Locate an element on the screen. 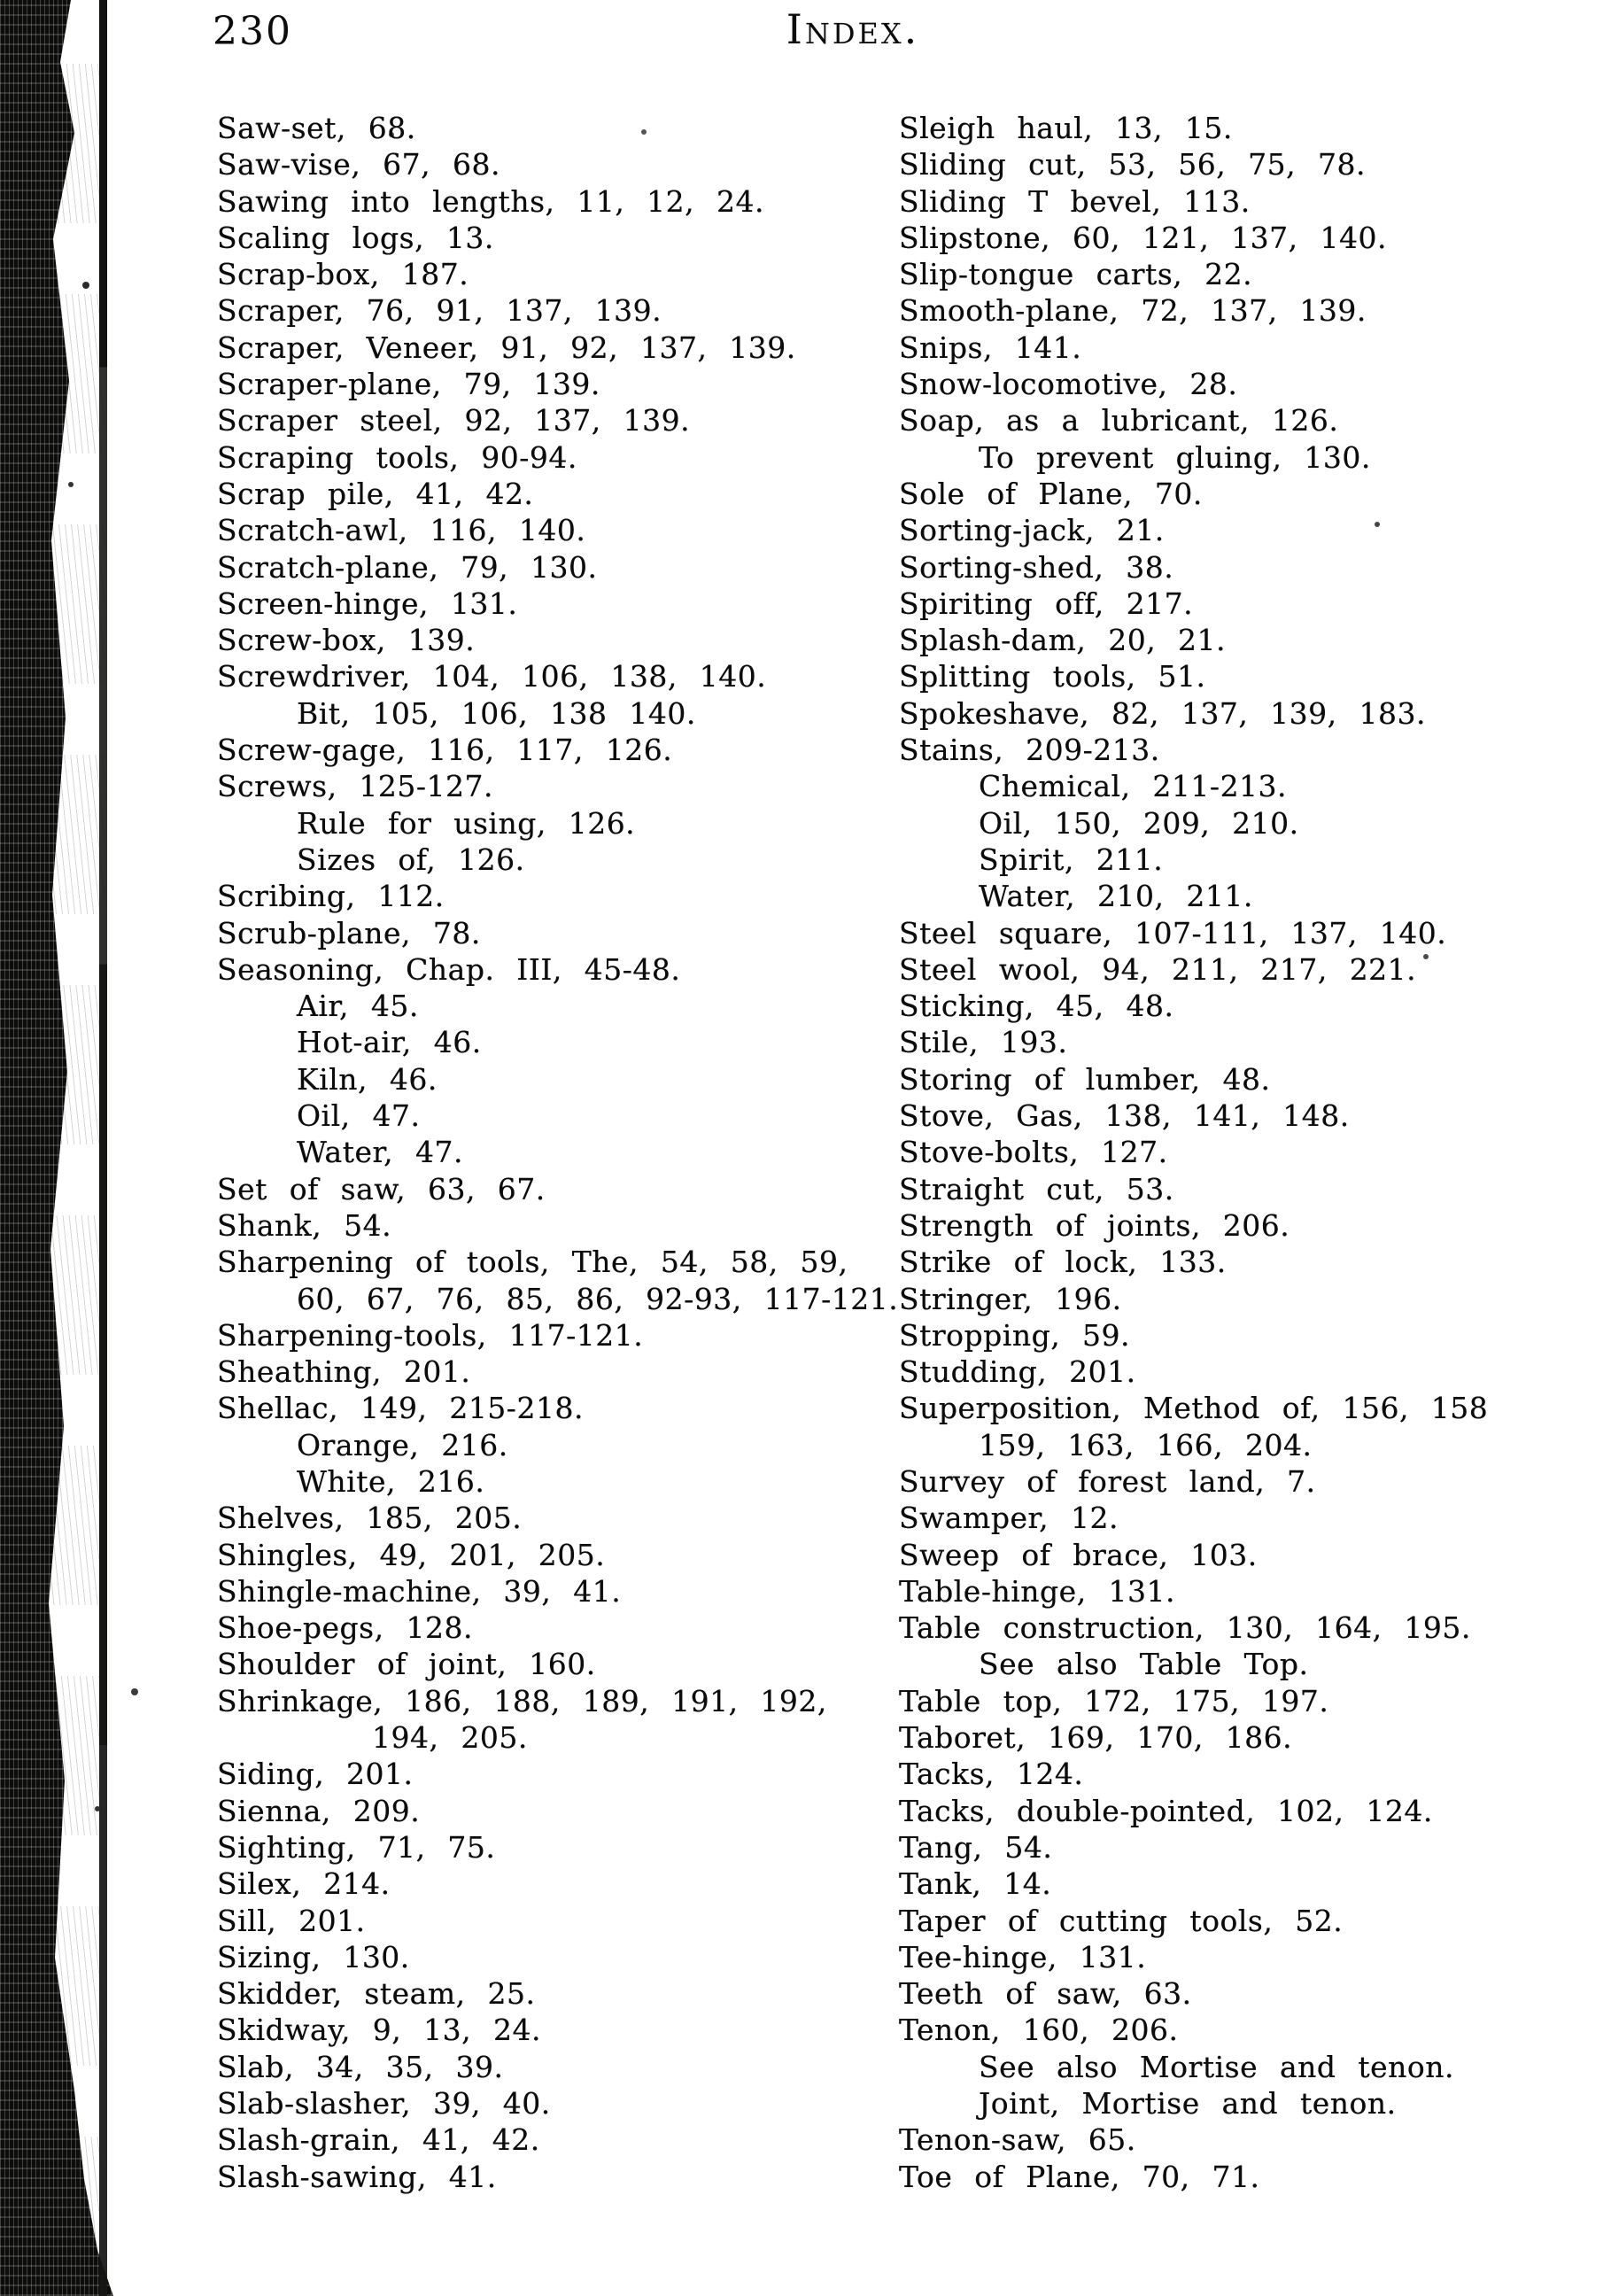 This screenshot has height=2296, width=1611. index-entry: Scaling logs, 13. is located at coordinates (356, 237).